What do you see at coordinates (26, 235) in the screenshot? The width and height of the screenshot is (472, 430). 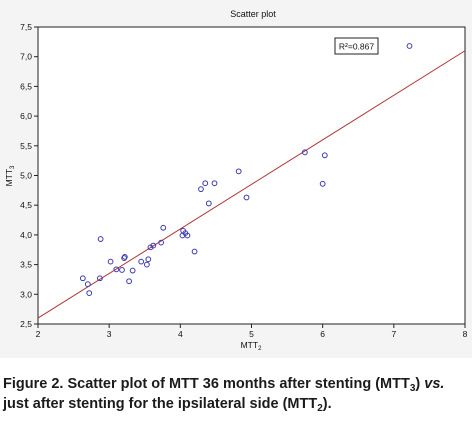 I see `y-tick-label: 4,0` at bounding box center [26, 235].